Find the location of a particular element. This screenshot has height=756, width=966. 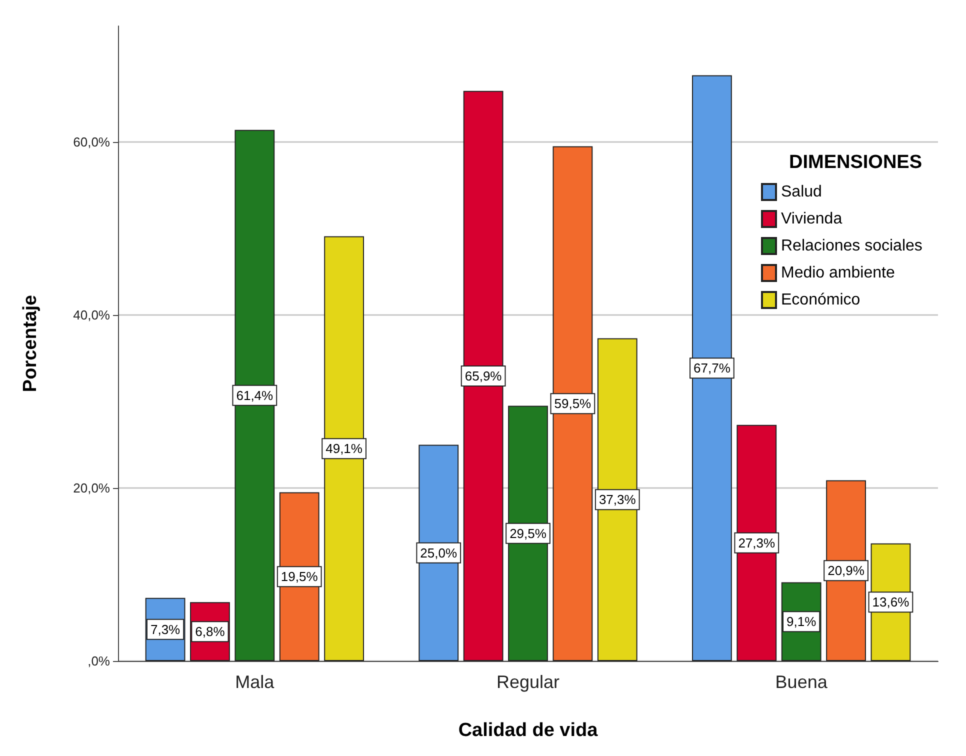

data-label: 49,1% is located at coordinates (344, 448).